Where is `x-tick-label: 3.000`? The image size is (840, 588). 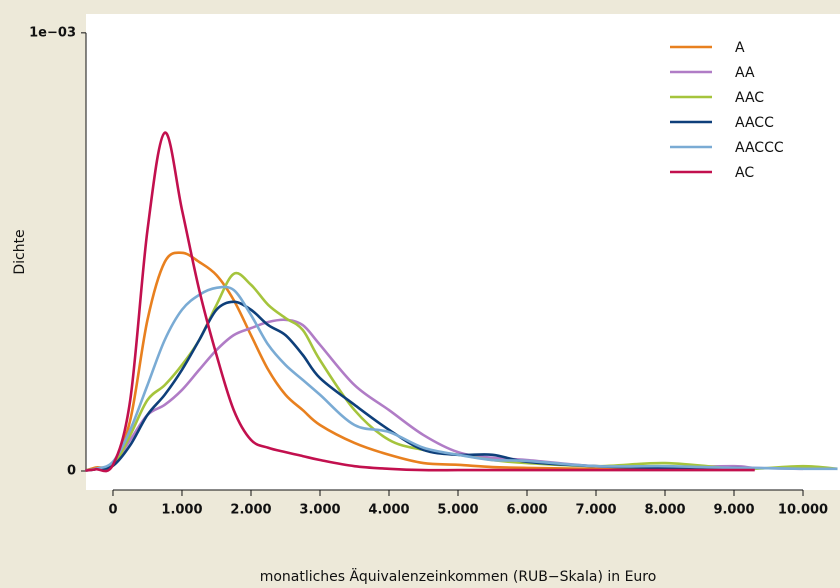
x-tick-label: 3.000 is located at coordinates (319, 510).